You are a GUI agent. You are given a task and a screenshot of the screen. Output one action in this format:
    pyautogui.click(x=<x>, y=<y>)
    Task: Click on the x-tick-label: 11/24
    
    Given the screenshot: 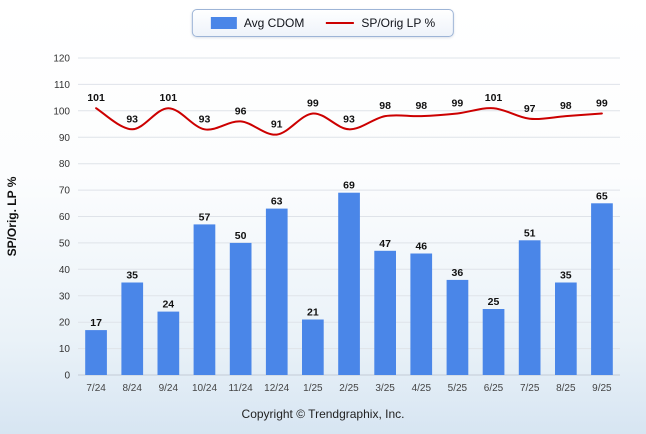 What is the action you would take?
    pyautogui.click(x=240, y=388)
    